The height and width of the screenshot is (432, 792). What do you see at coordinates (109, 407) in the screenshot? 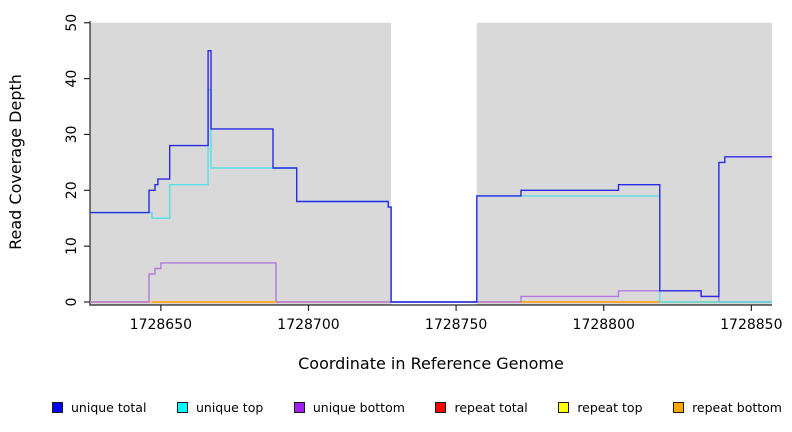
I see `legend-label: unique total` at bounding box center [109, 407].